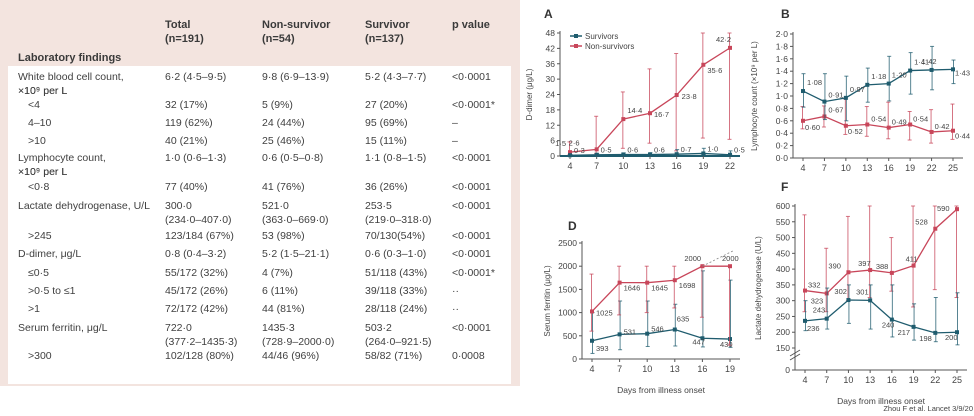 This screenshot has height=416, width=974. Describe the element at coordinates (567, 243) in the screenshot. I see `y-tick-label: 2500` at that location.